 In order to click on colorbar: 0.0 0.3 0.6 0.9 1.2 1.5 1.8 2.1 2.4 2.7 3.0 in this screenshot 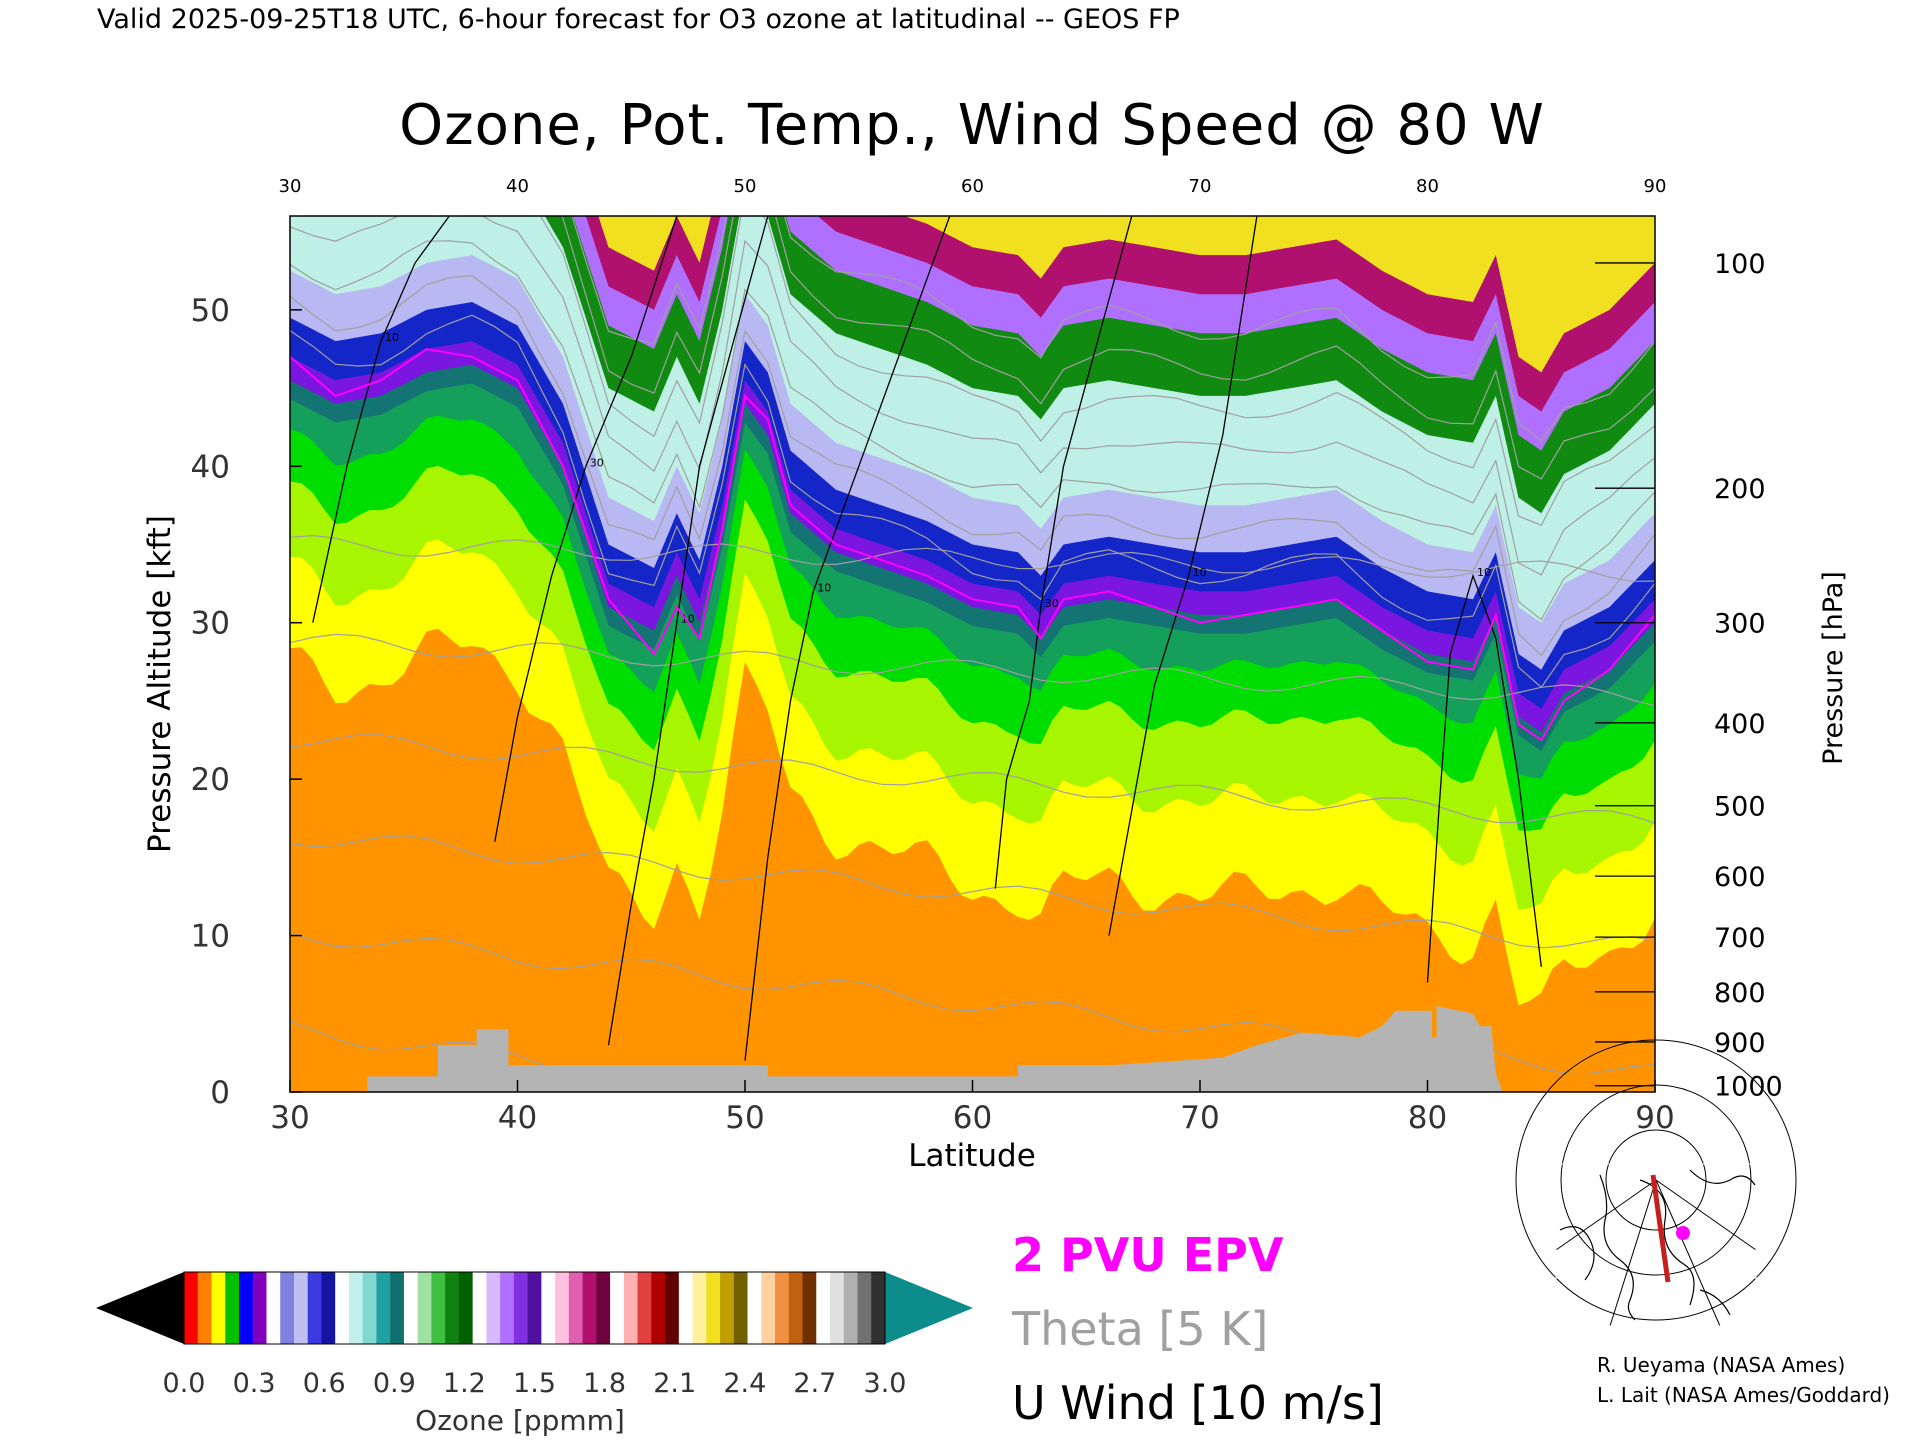, I will do `click(534, 1335)`.